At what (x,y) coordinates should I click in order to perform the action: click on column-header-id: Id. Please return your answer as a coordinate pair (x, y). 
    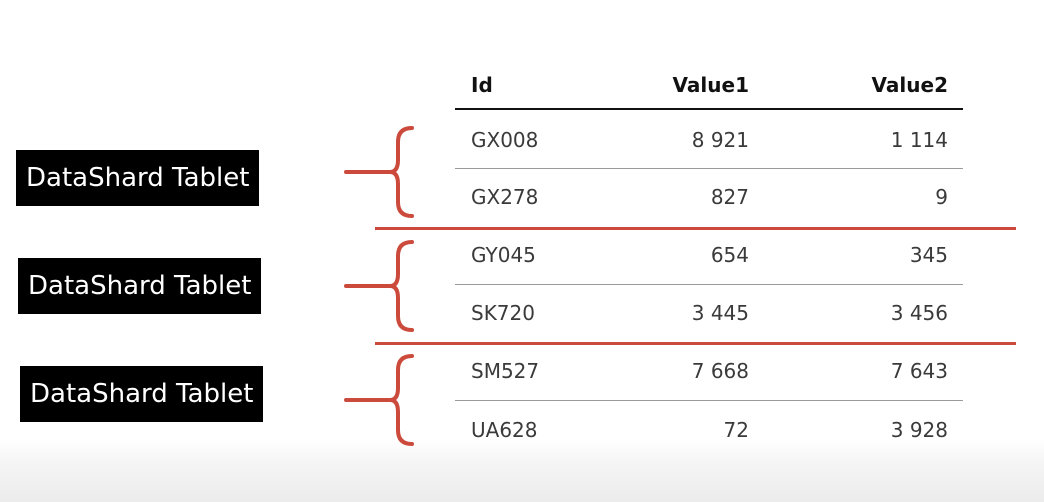
    Looking at the image, I should click on (482, 85).